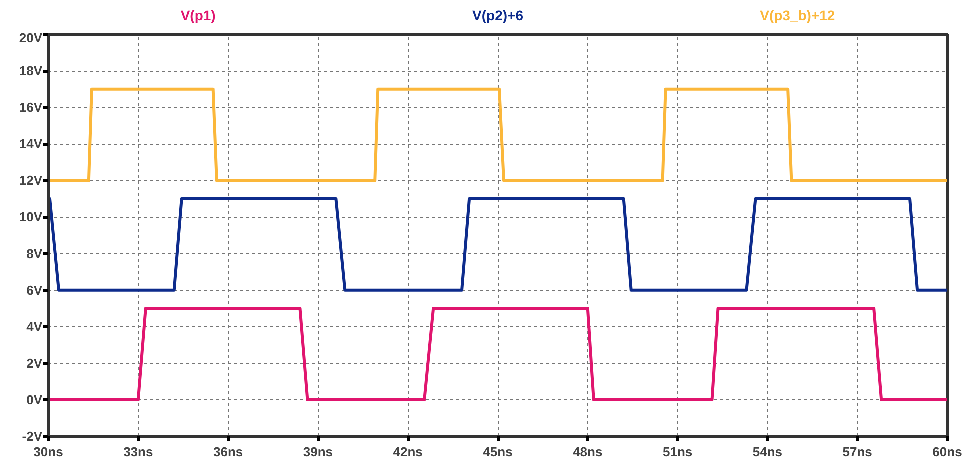 The image size is (969, 468). I want to click on y-tick-label: 12V, so click(31, 180).